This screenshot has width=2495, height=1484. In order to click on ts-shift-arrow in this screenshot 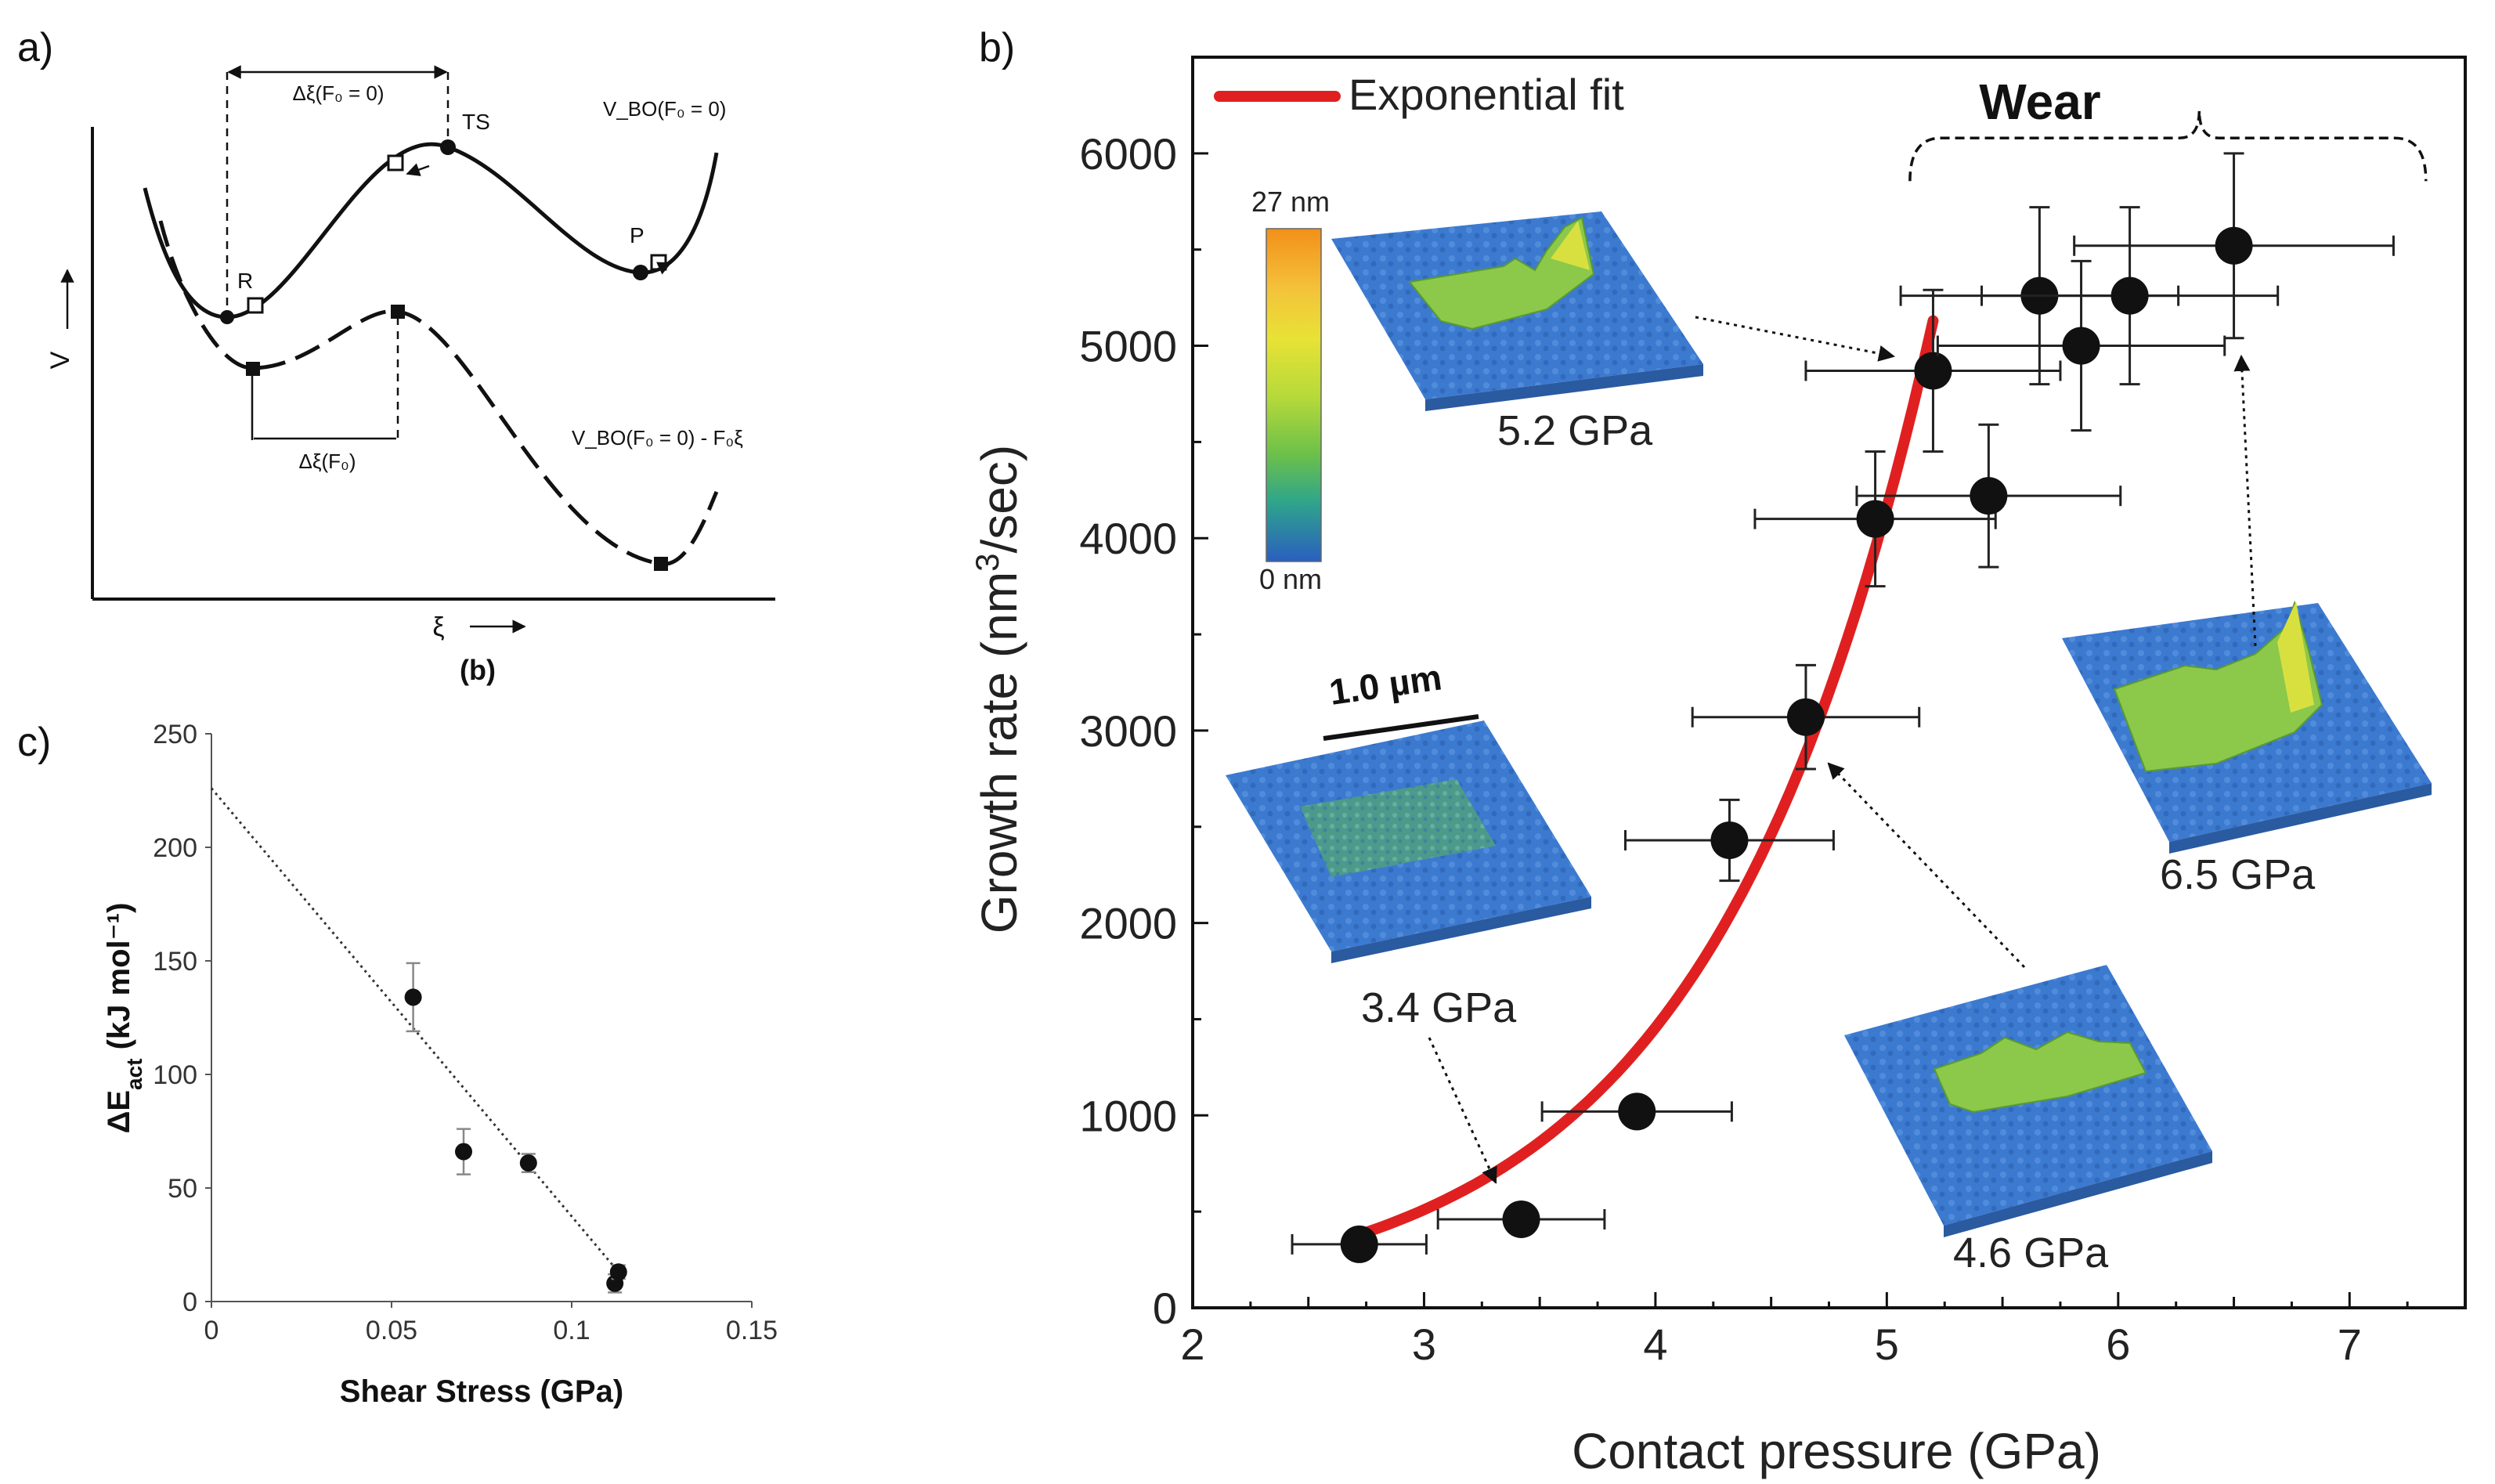, I will do `click(418, 169)`.